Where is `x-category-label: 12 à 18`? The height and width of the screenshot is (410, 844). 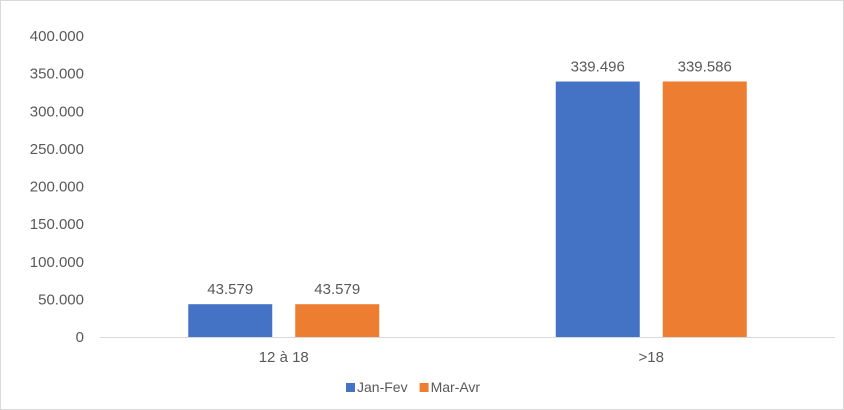
x-category-label: 12 à 18 is located at coordinates (284, 357).